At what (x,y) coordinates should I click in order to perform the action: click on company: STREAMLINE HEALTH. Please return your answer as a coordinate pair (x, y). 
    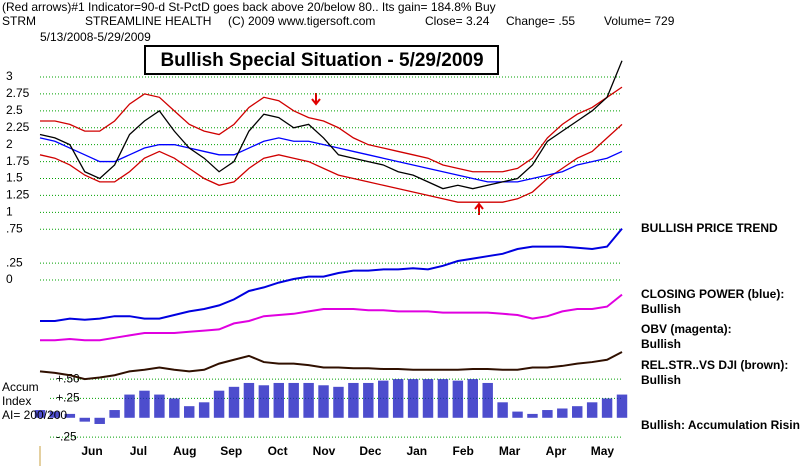
    Looking at the image, I should click on (148, 21).